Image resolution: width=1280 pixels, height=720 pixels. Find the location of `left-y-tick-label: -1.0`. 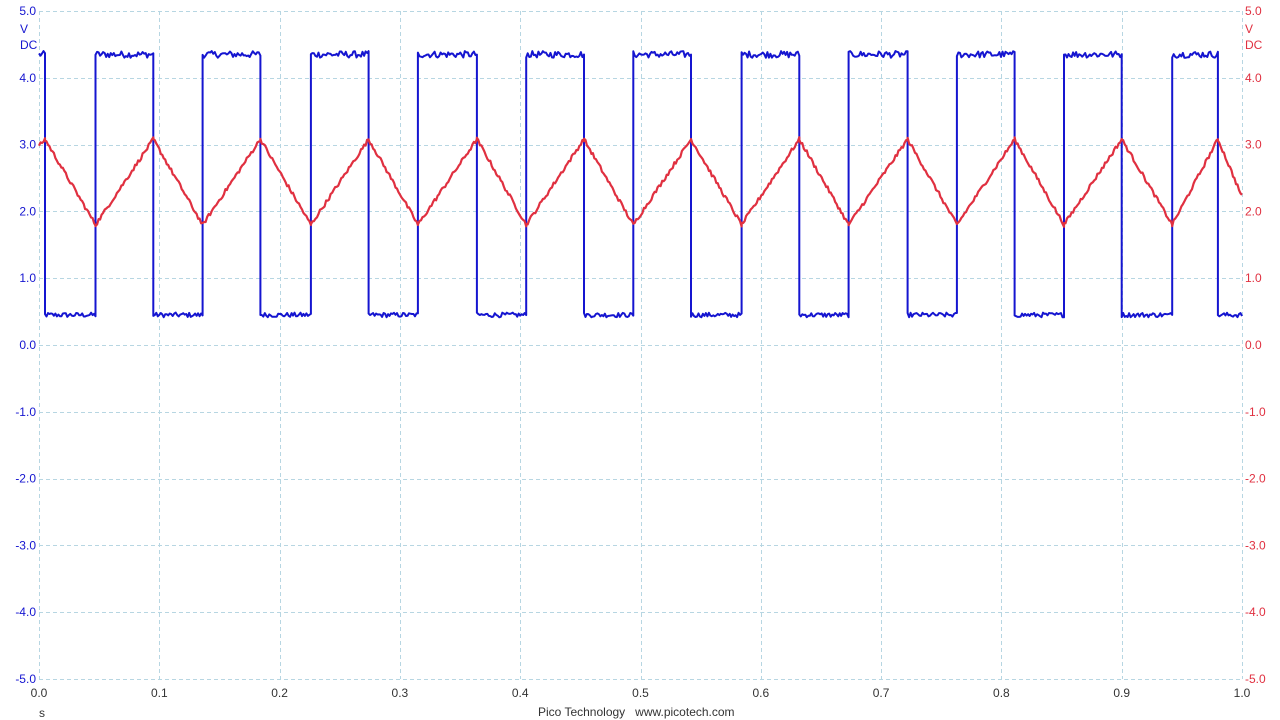

left-y-tick-label: -1.0 is located at coordinates (25, 412).